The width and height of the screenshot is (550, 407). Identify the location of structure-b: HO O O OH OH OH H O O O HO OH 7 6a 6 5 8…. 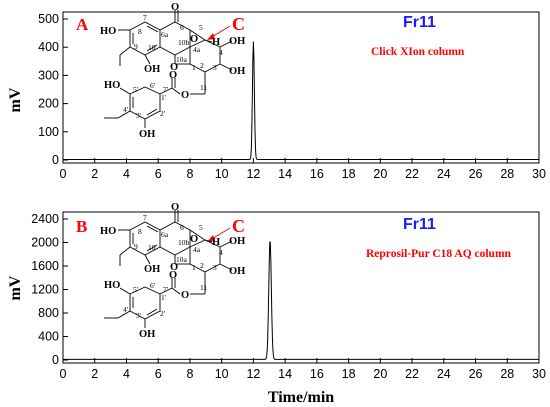
(172, 271).